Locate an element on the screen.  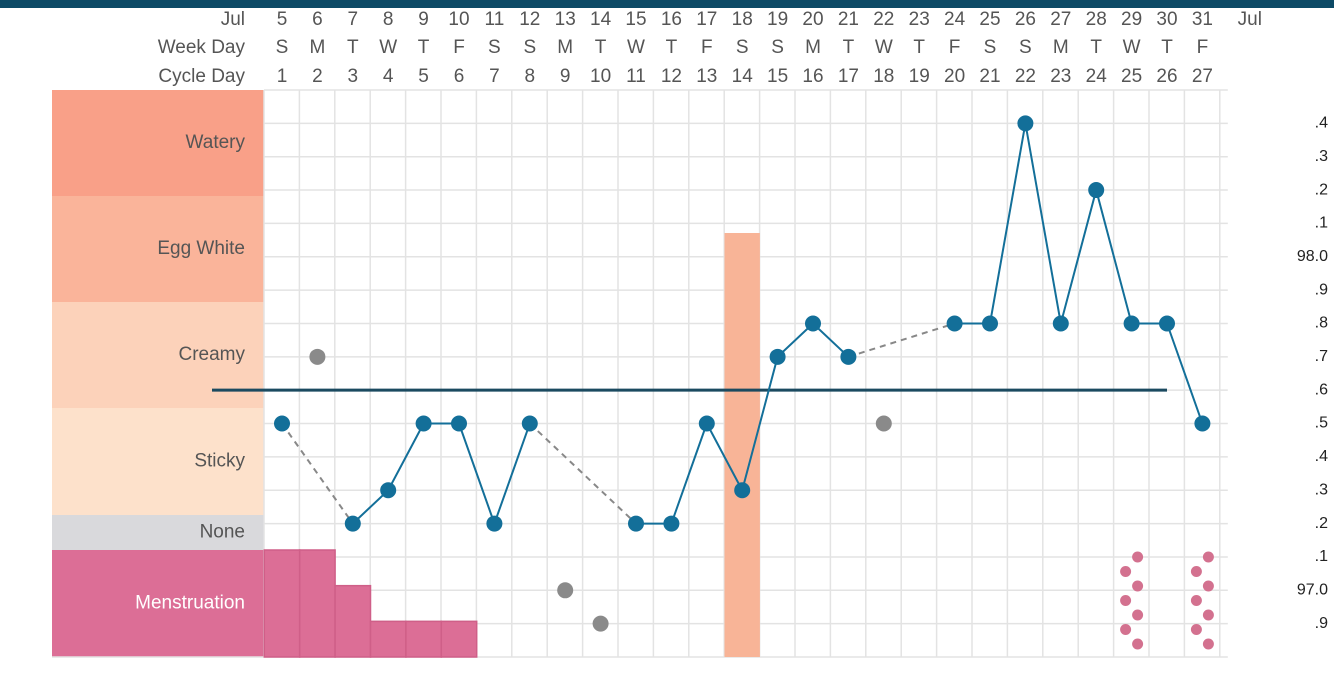
date-label: 17 is located at coordinates (706, 19).